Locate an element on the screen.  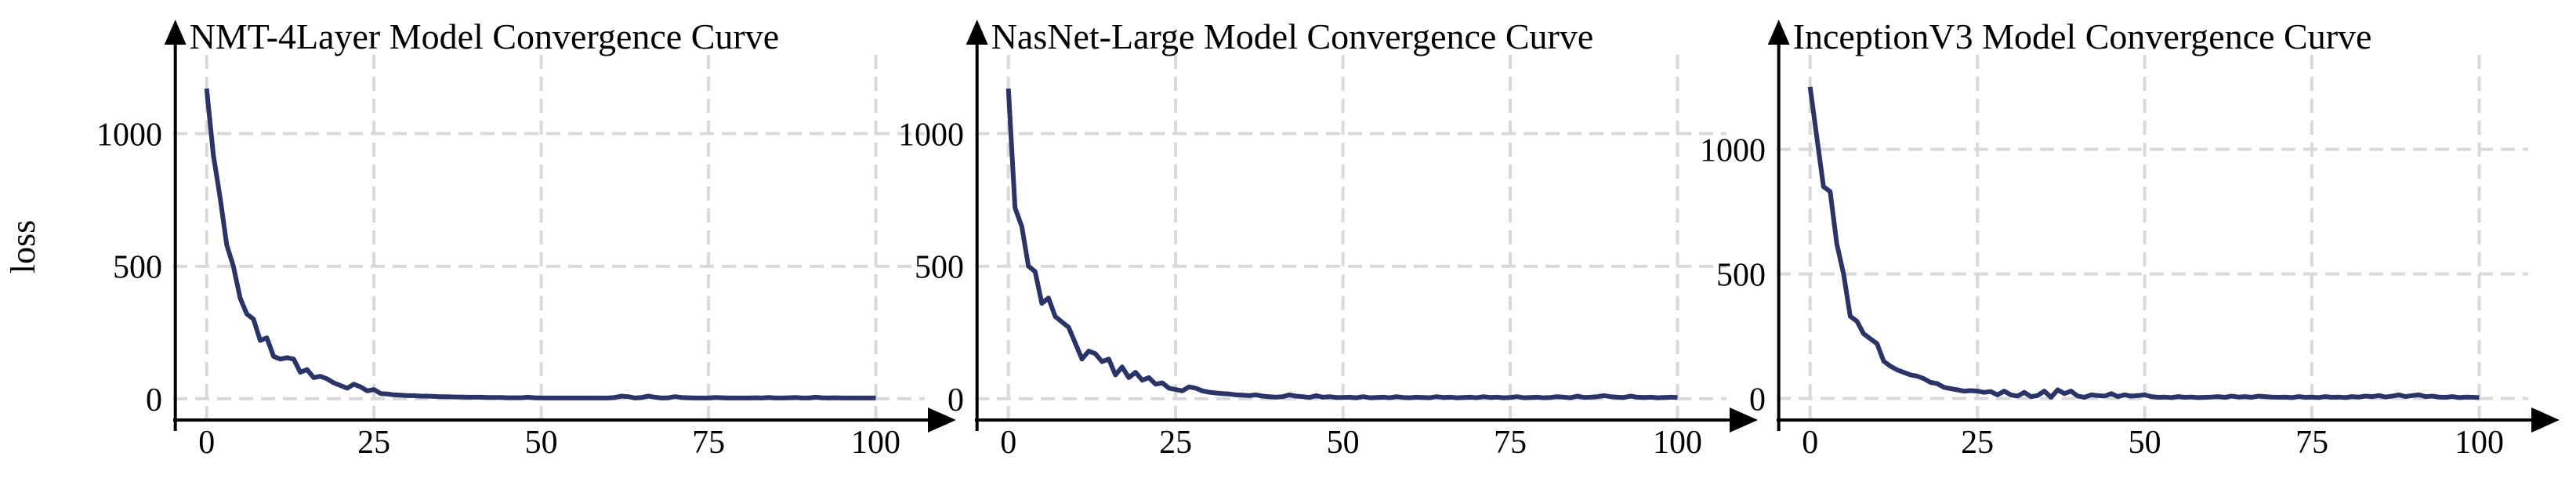
chart-title: NMT-4Layer Model Convergence Curve is located at coordinates (484, 36).